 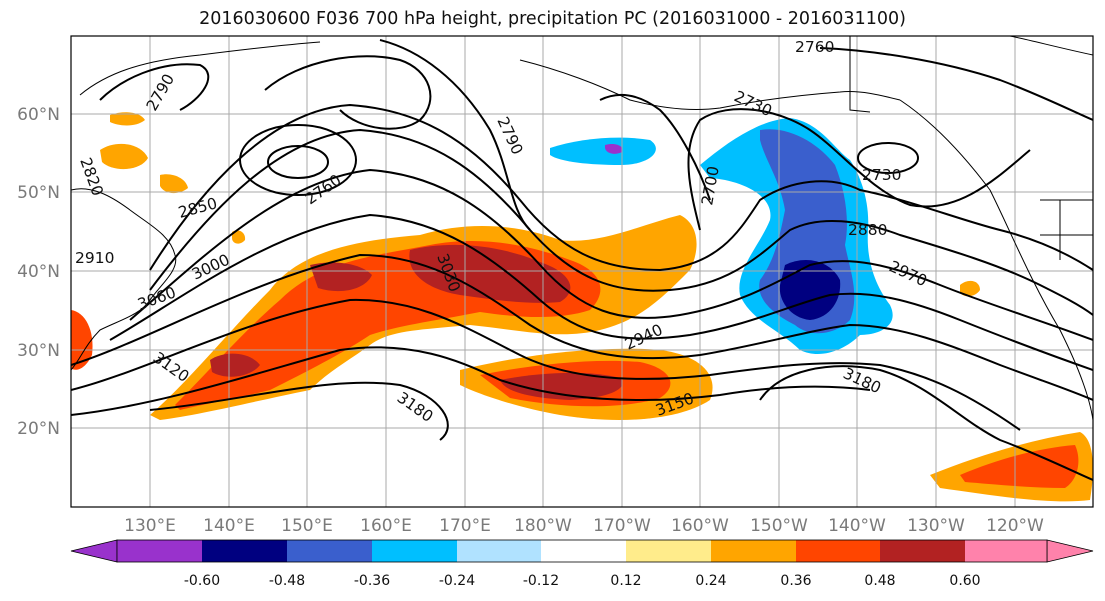 What do you see at coordinates (386, 526) in the screenshot?
I see `longitude-label: 160°E` at bounding box center [386, 526].